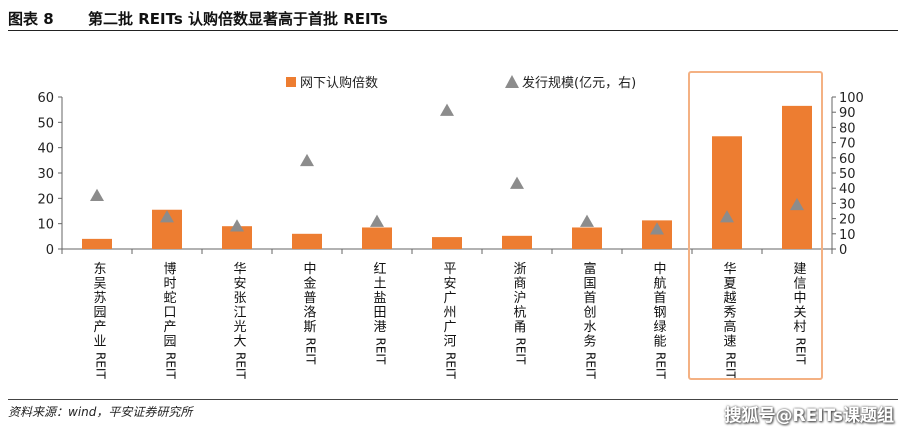 The height and width of the screenshot is (432, 906). What do you see at coordinates (239, 298) in the screenshot?
I see `category-label-char: 张` at bounding box center [239, 298].